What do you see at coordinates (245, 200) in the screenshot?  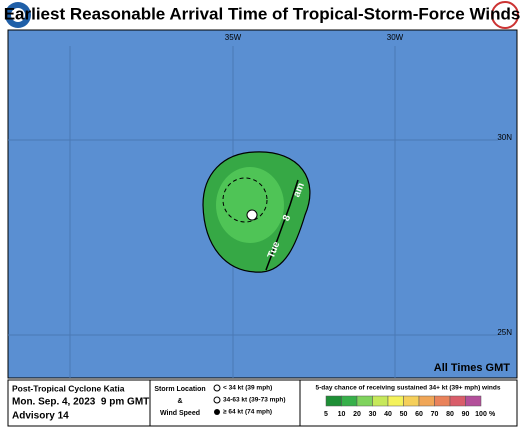 I see `dashed-contour` at bounding box center [245, 200].